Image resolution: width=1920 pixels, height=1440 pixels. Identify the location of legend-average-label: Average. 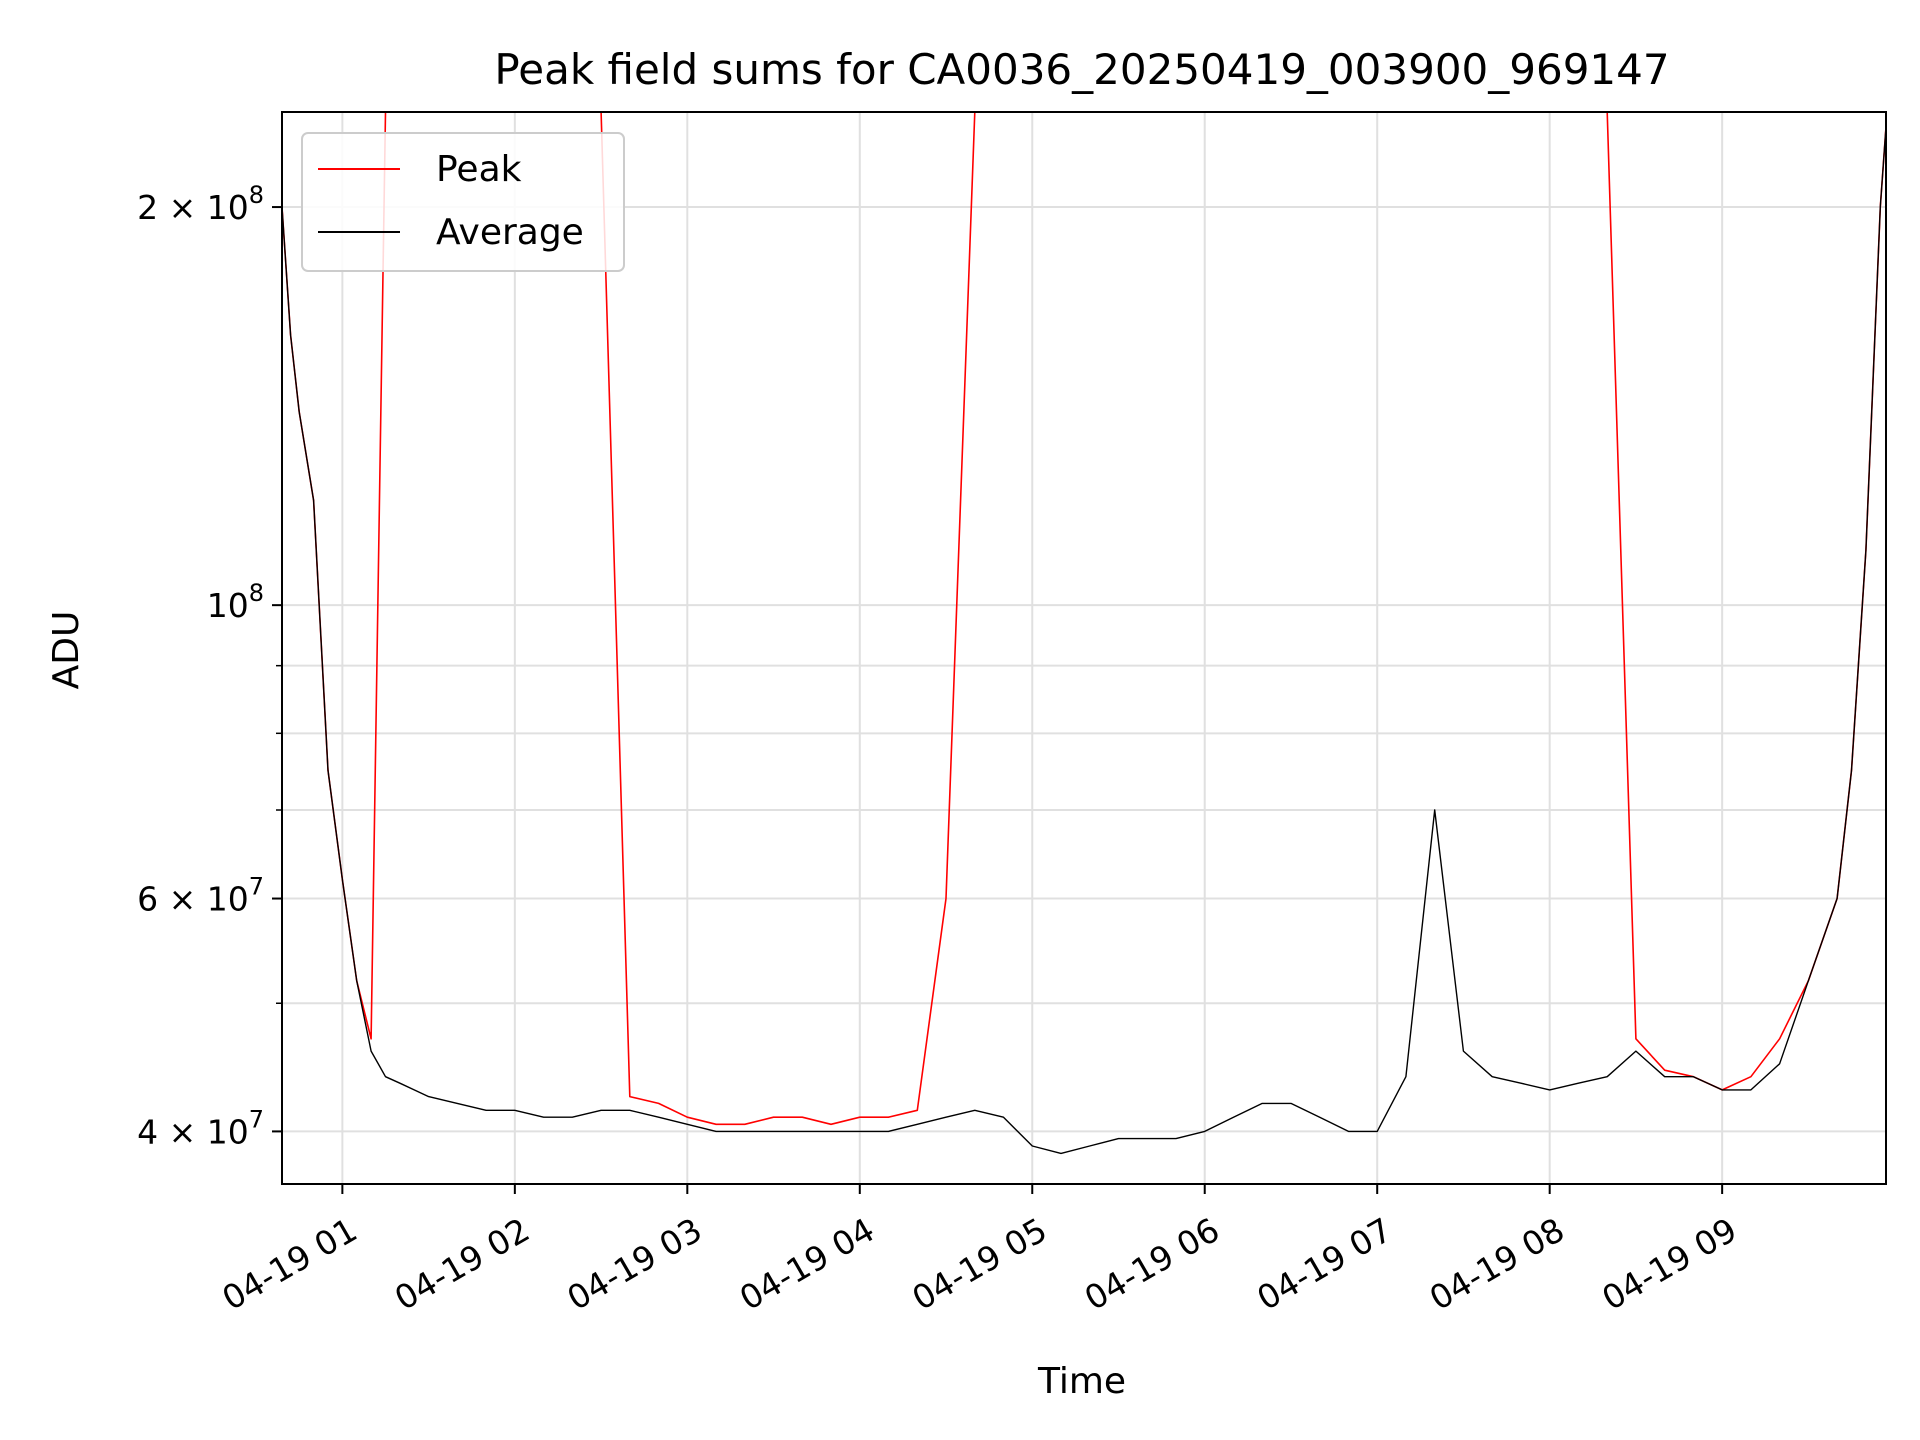
(510, 232).